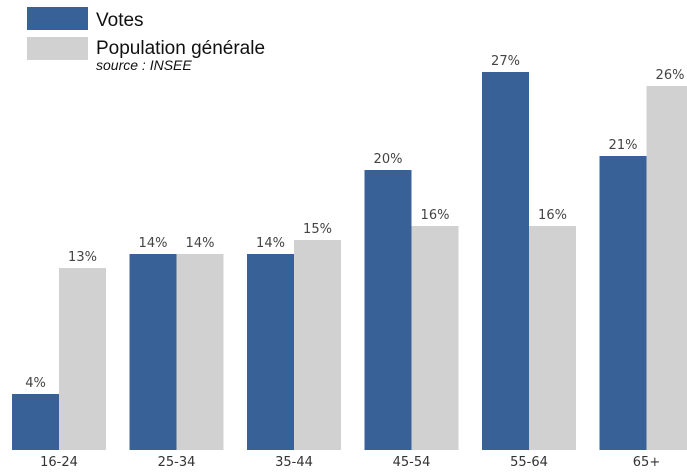 This screenshot has height=472, width=687. I want to click on data-label-population-25-34: 14%, so click(200, 243).